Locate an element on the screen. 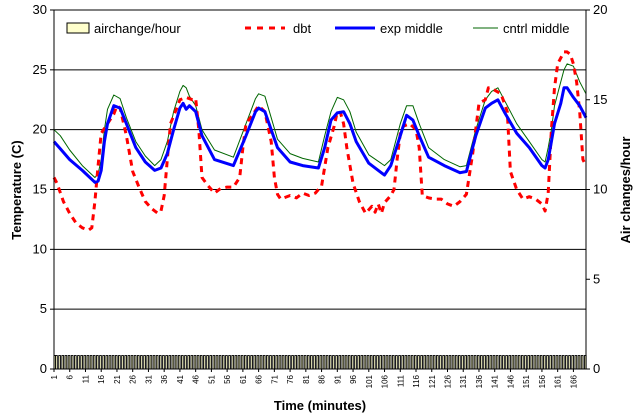 This screenshot has width=634, height=417. x-tick-label: 51 is located at coordinates (211, 378).